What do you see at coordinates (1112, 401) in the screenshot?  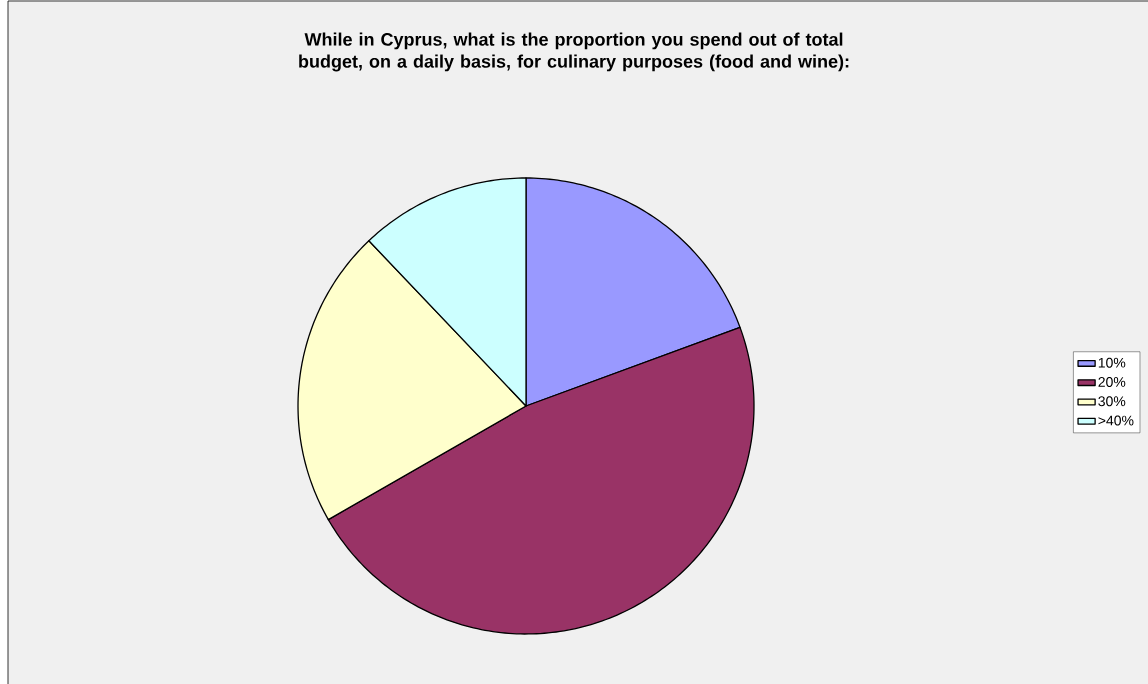 I see `legend-label: 30%` at bounding box center [1112, 401].